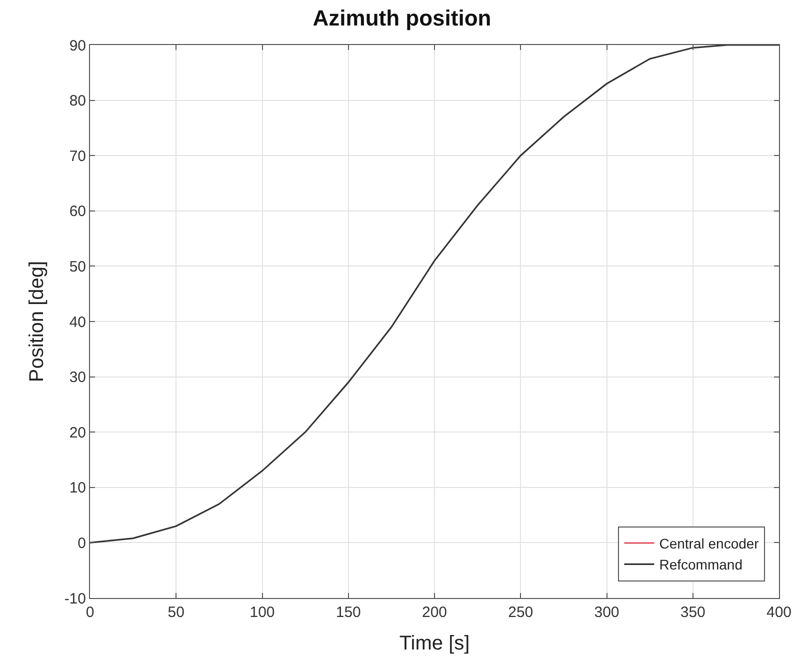  I want to click on x-tick-label: 400, so click(779, 612).